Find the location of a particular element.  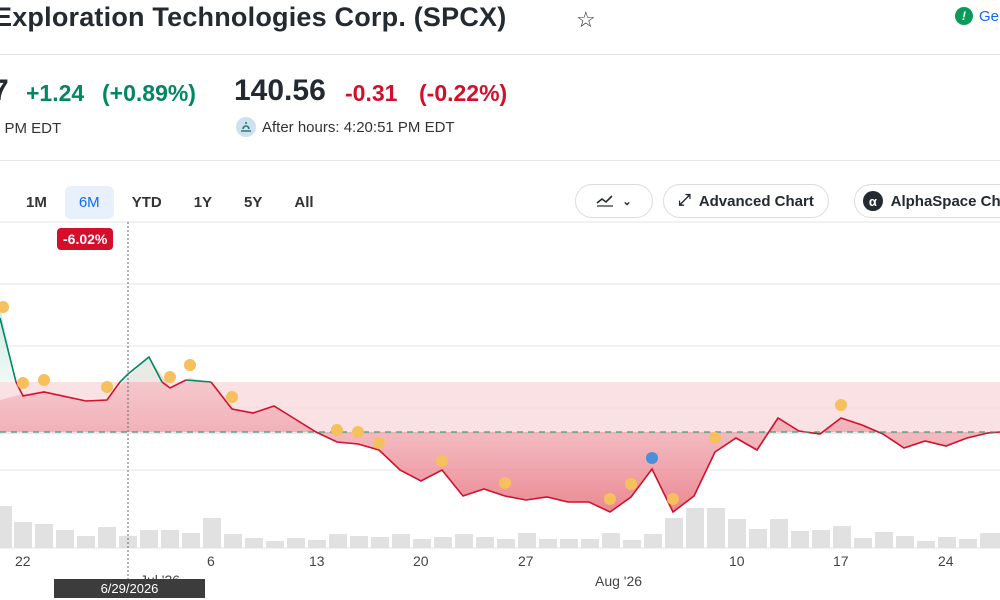

hover-date-label: 6/29/2026 is located at coordinates (129, 588).